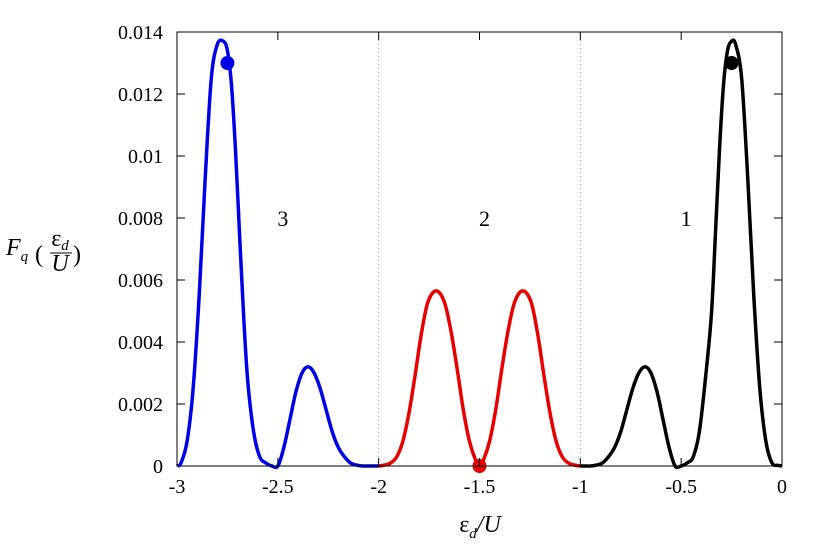  What do you see at coordinates (140, 33) in the screenshot?
I see `y-tick-label: 0.014` at bounding box center [140, 33].